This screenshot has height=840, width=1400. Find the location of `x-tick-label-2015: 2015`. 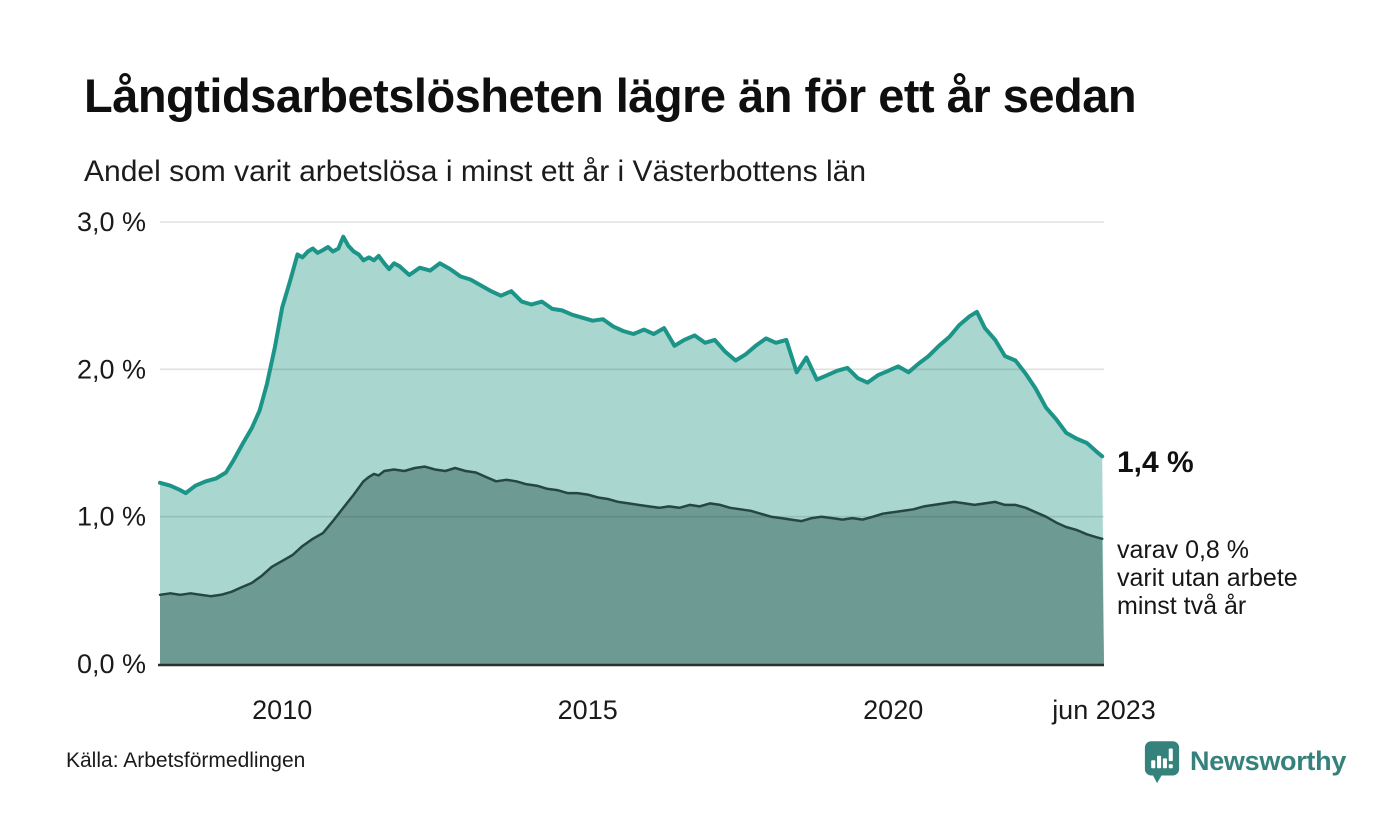

x-tick-label-2015: 2015 is located at coordinates (588, 710).